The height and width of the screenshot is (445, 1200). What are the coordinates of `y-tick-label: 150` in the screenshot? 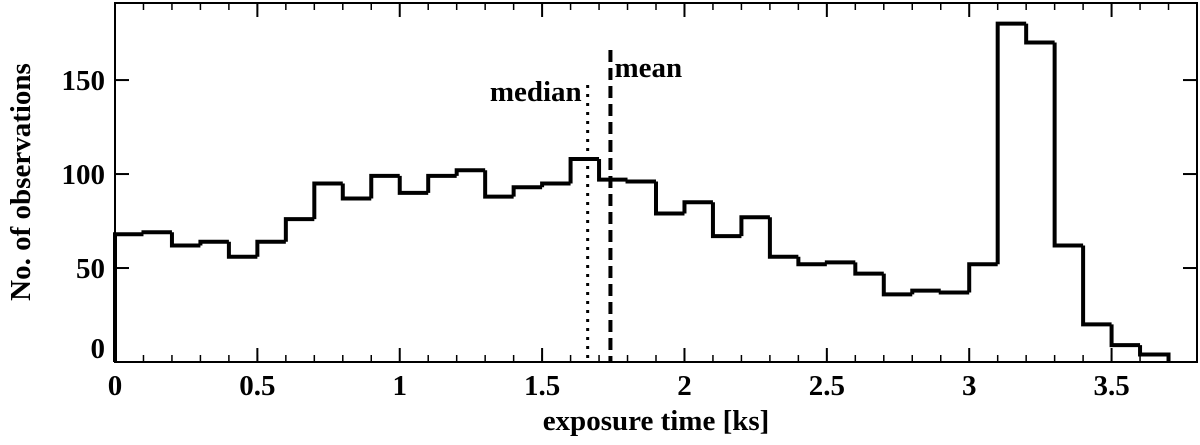 It's located at (84, 81).